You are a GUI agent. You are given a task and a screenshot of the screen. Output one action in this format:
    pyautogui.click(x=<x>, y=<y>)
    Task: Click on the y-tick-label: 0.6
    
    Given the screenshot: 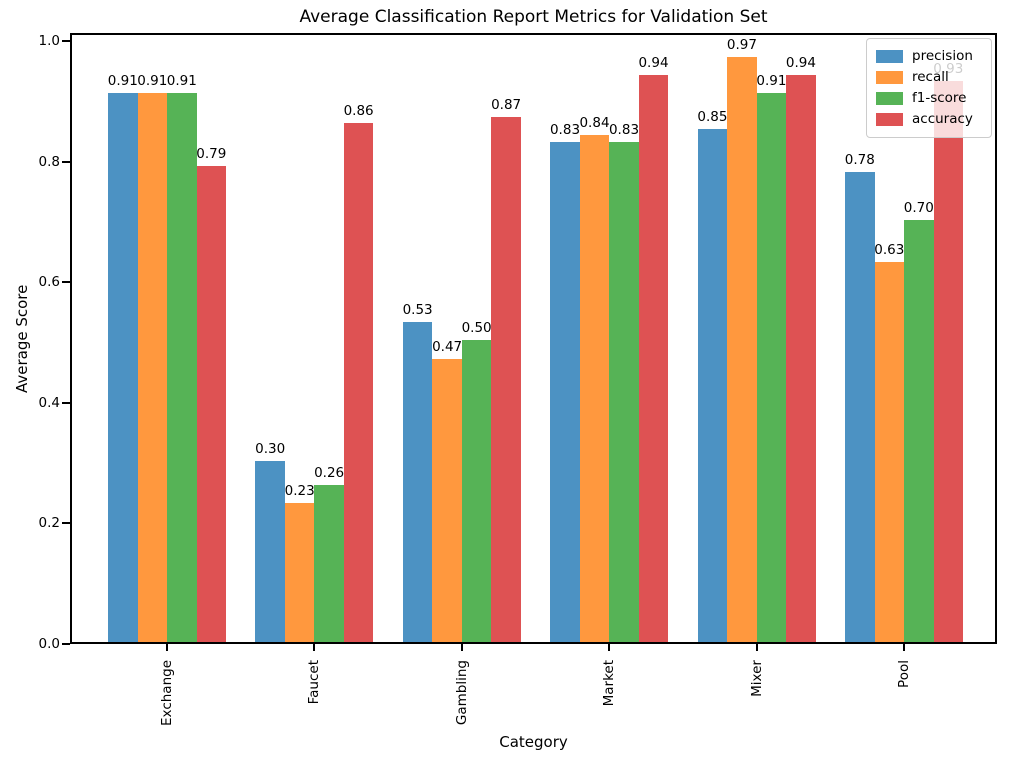 What is the action you would take?
    pyautogui.click(x=49, y=282)
    